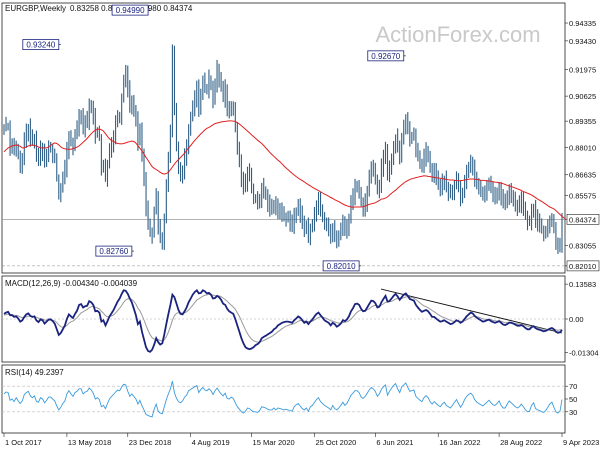 The width and height of the screenshot is (600, 450). I want to click on annotation-label: 0.82760, so click(113, 251).